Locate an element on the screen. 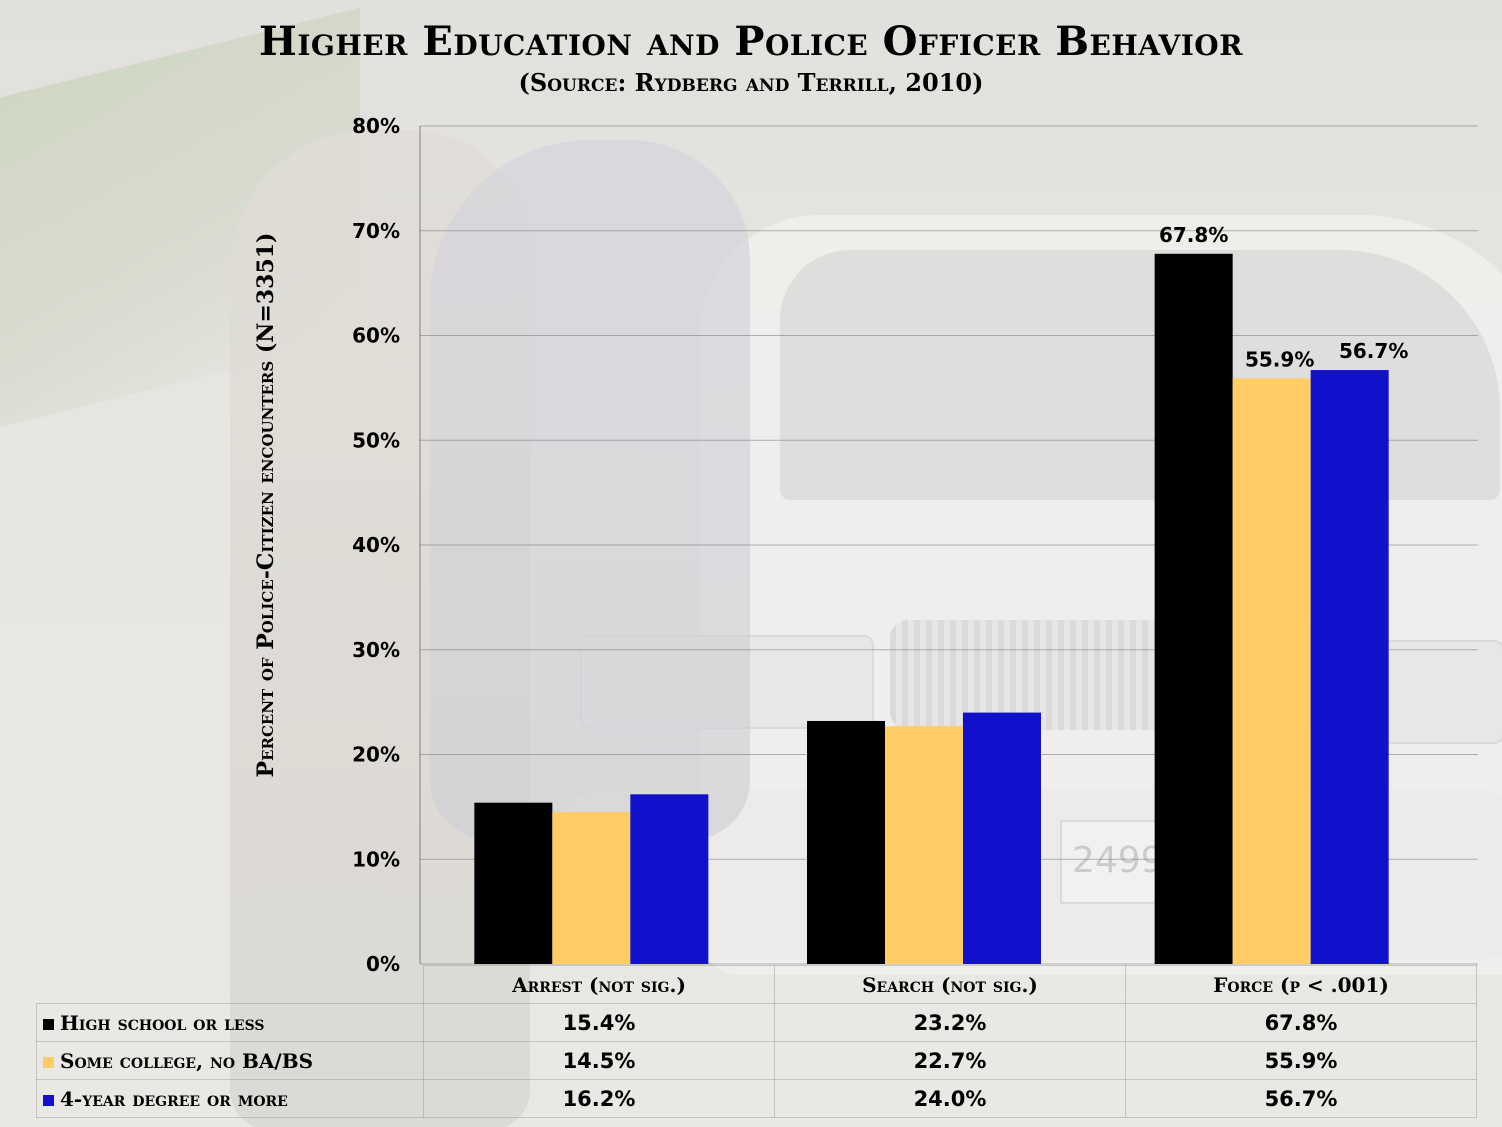 This screenshot has width=1502, height=1127. legend-entry-high-school: High school or less is located at coordinates (230, 1022).